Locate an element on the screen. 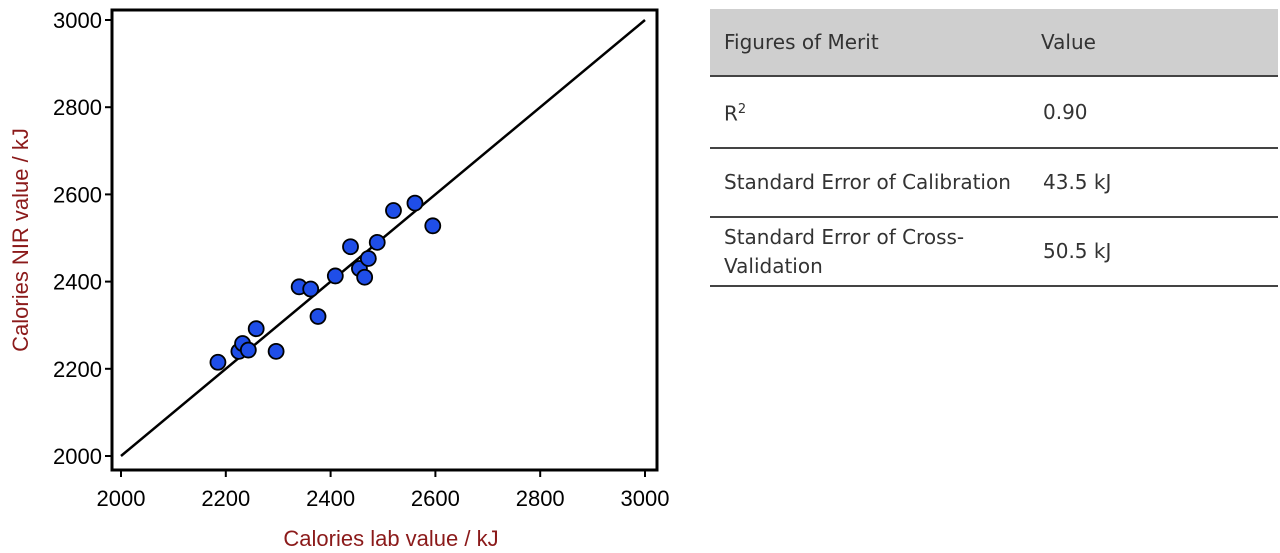 The height and width of the screenshot is (553, 1280). row-label-sec: Standard Error of Calibration is located at coordinates (868, 183).